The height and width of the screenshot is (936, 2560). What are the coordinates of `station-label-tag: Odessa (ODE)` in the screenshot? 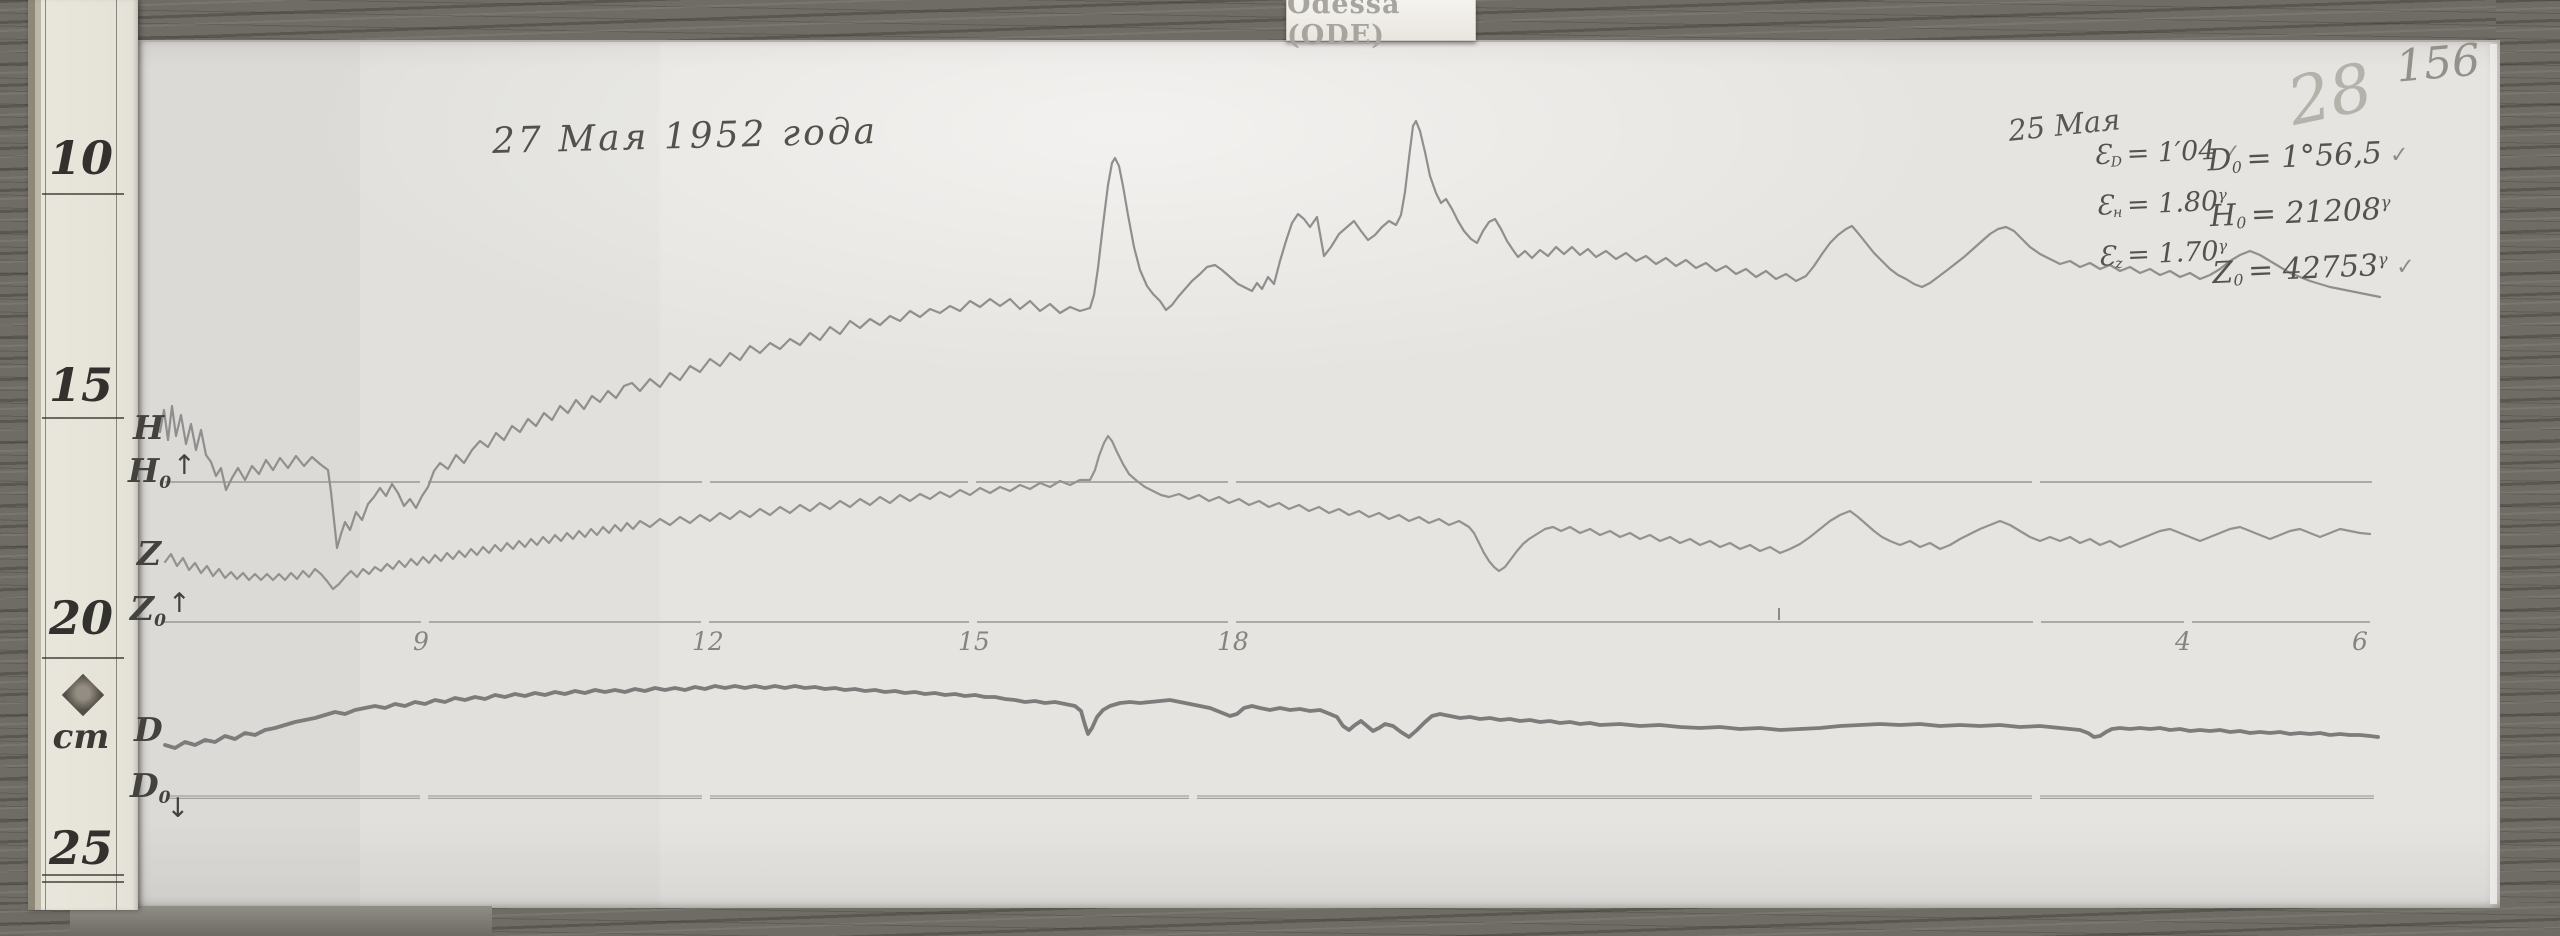 It's located at (1381, 25).